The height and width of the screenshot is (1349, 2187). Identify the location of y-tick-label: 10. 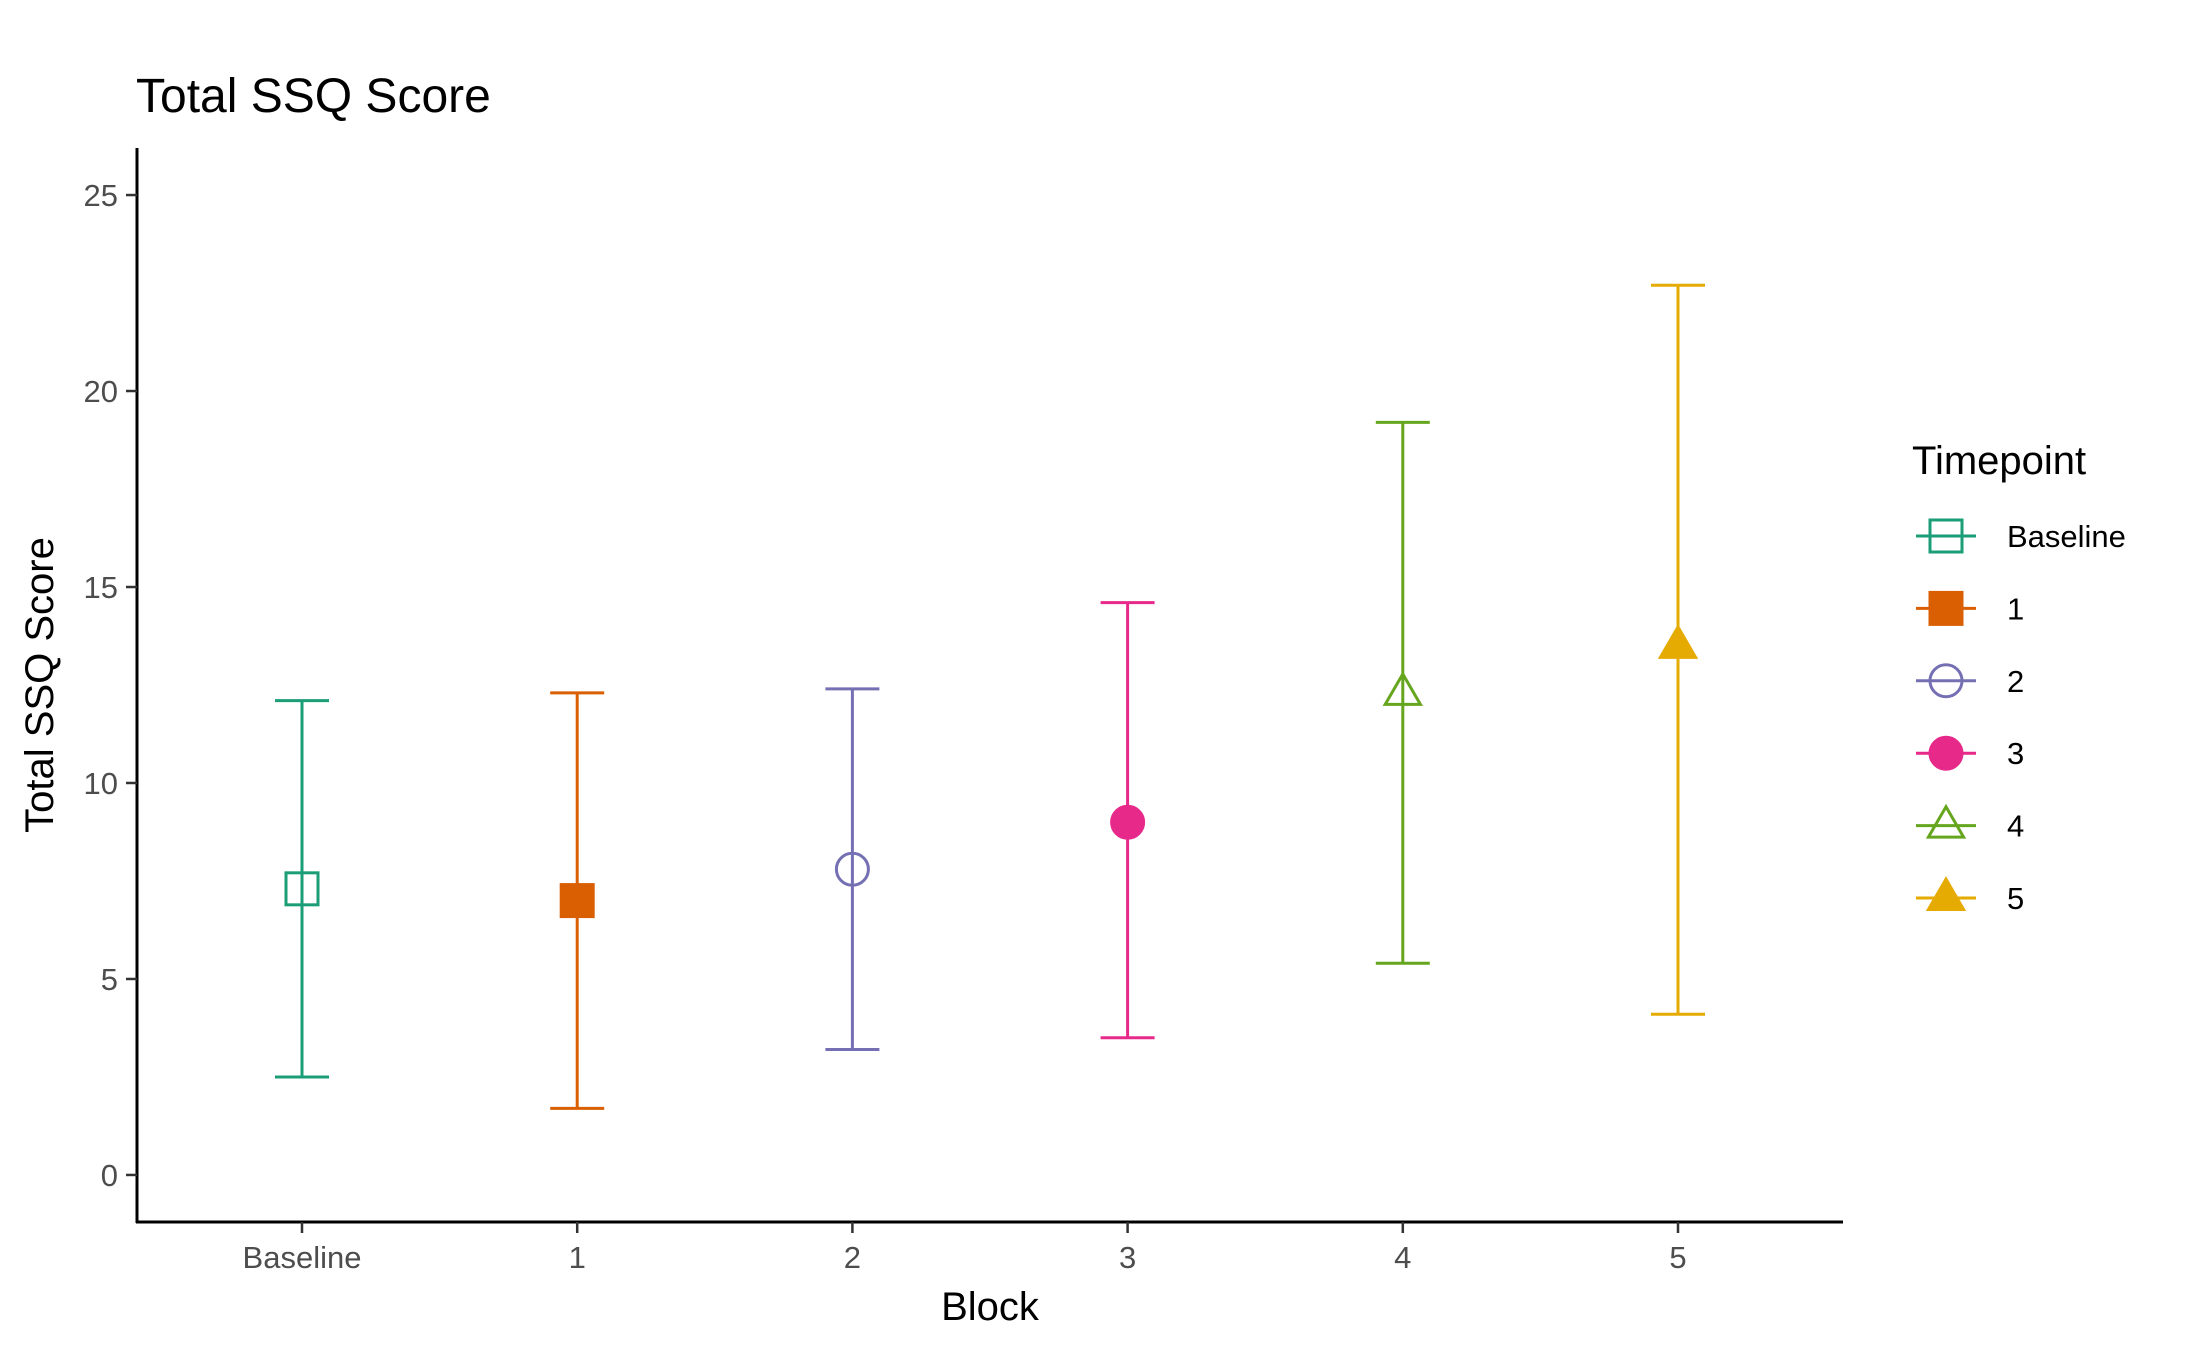
(101, 783).